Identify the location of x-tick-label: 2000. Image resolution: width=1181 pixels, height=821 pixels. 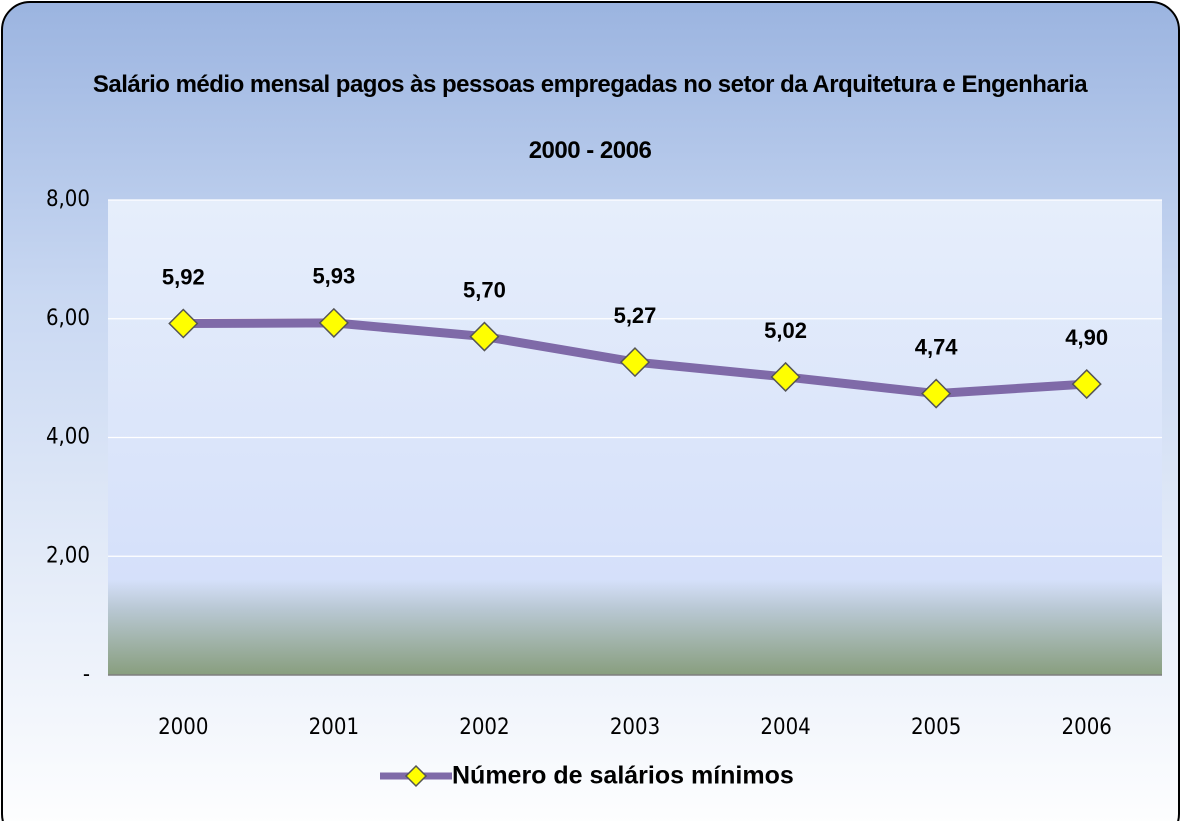
(183, 727).